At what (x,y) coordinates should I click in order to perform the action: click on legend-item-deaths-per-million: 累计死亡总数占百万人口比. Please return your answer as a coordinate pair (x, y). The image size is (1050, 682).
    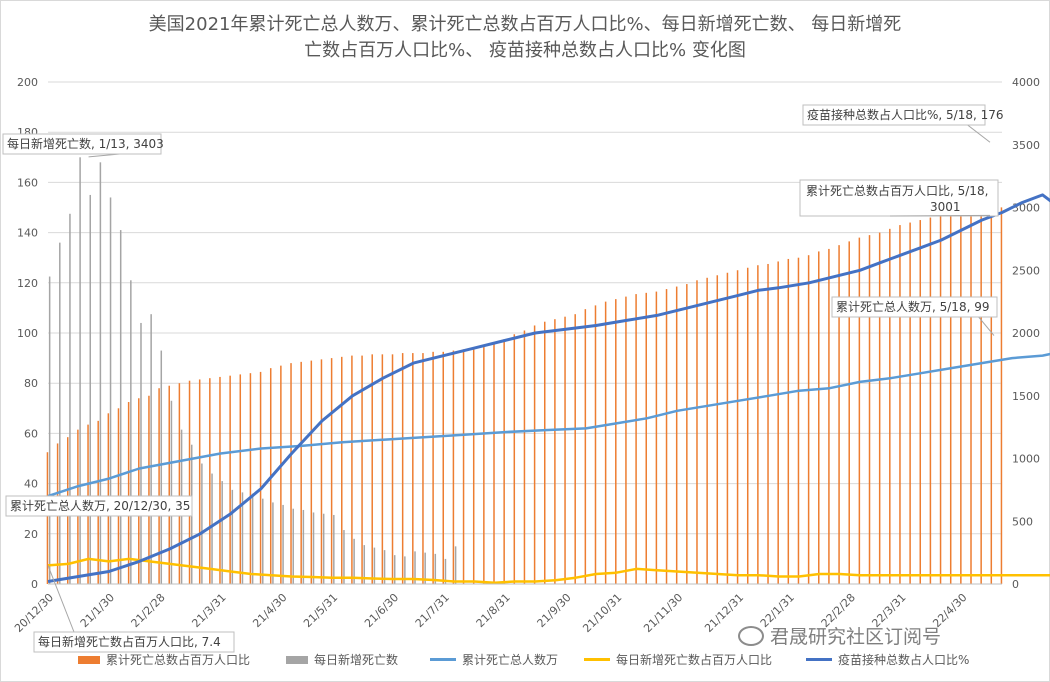
    Looking at the image, I should click on (164, 659).